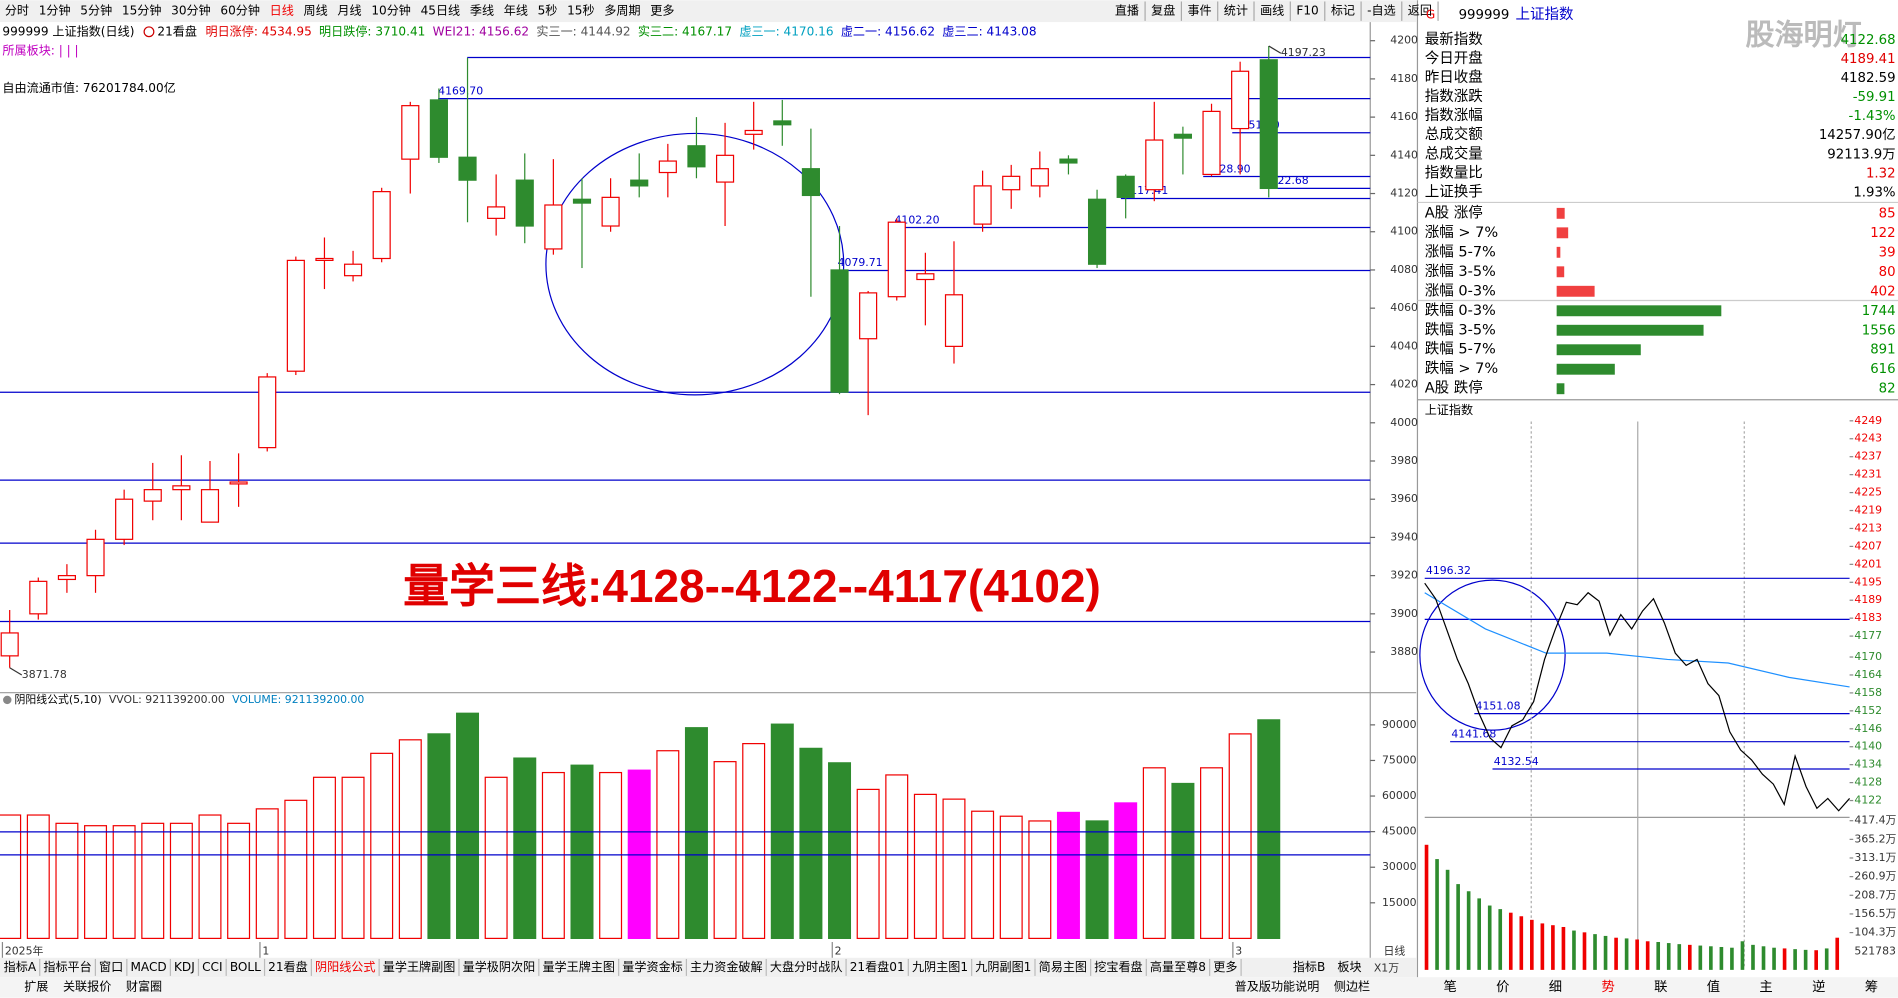 This screenshot has width=1898, height=998. What do you see at coordinates (1449, 409) in the screenshot?
I see `pane-title: 上证指数` at bounding box center [1449, 409].